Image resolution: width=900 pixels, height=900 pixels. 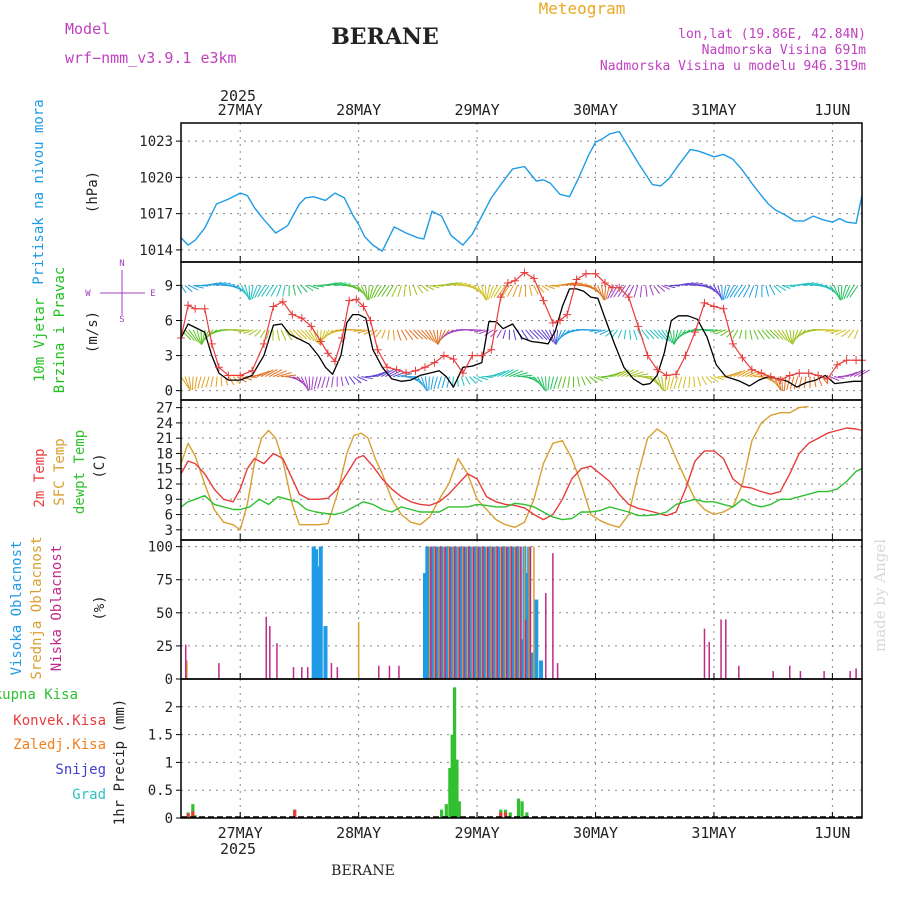 I want to click on precip-panel: 0 0.5 1 1.5 2, so click(x=505, y=753).